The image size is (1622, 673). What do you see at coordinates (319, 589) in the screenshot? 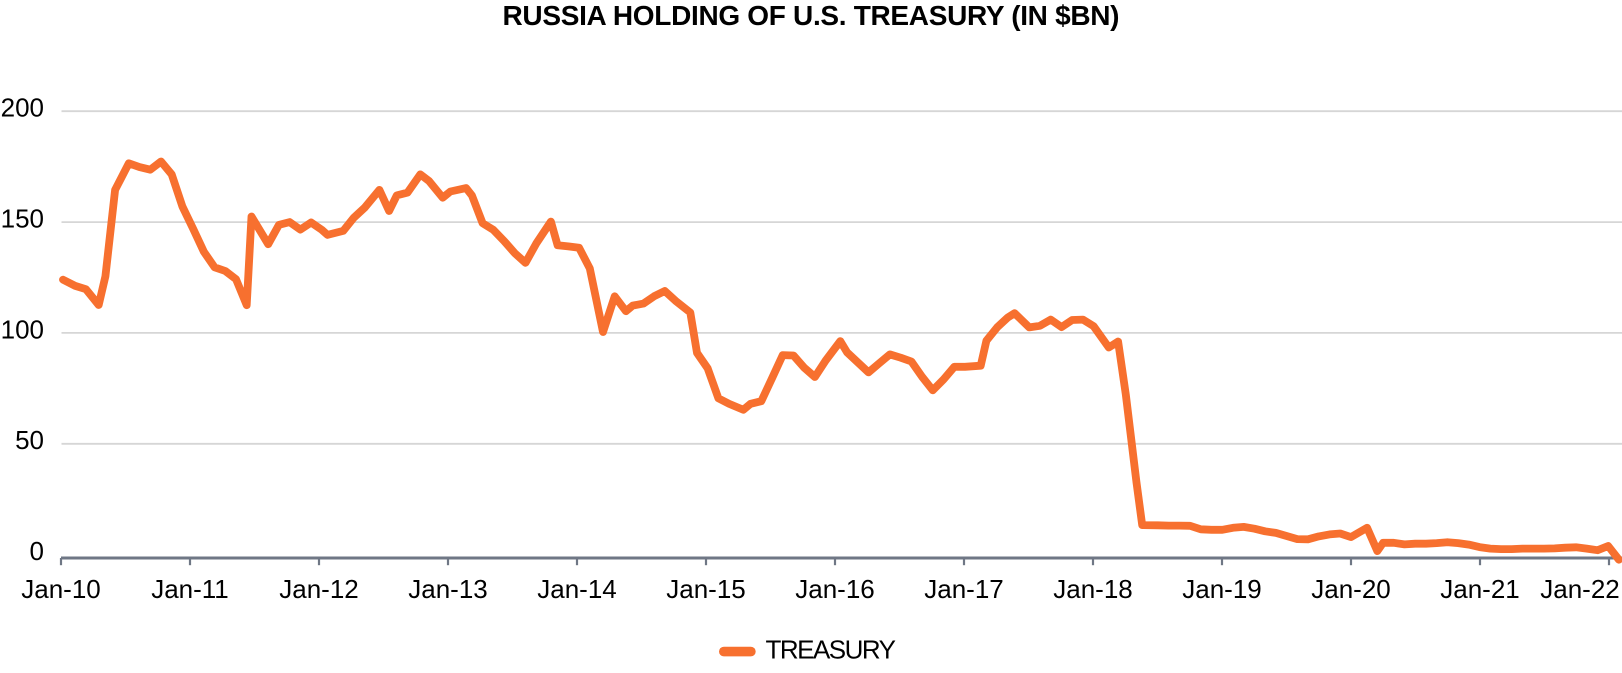
I see `svg-text: Jan-12` at bounding box center [319, 589].